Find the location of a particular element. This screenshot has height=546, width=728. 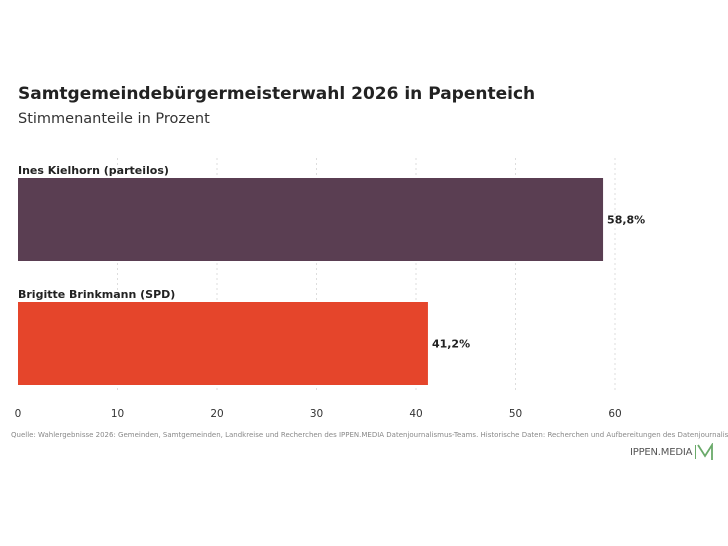

x-tick-label: 20 is located at coordinates (216, 414).